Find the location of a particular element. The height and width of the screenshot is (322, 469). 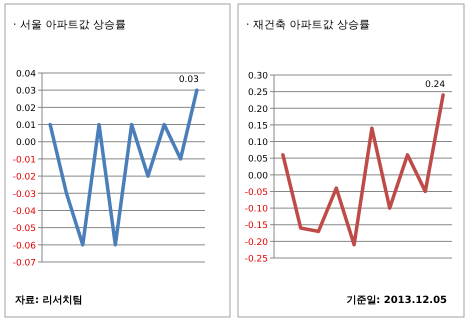

y-tick-label: 0.30 is located at coordinates (258, 77).